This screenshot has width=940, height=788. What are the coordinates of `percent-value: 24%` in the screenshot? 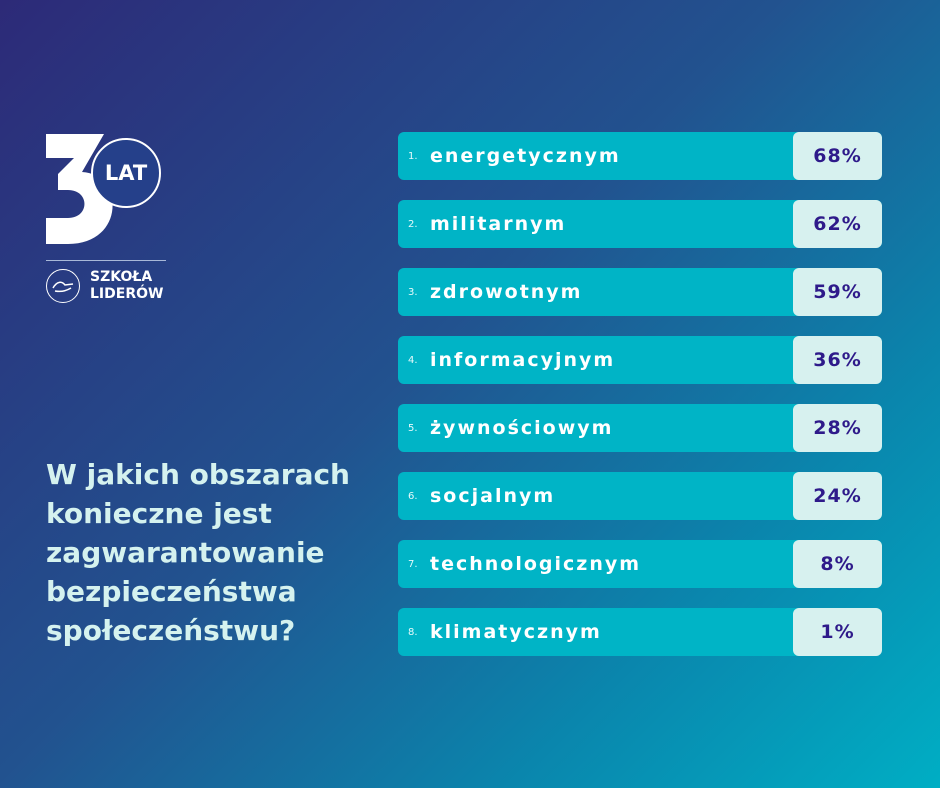 It's located at (837, 496).